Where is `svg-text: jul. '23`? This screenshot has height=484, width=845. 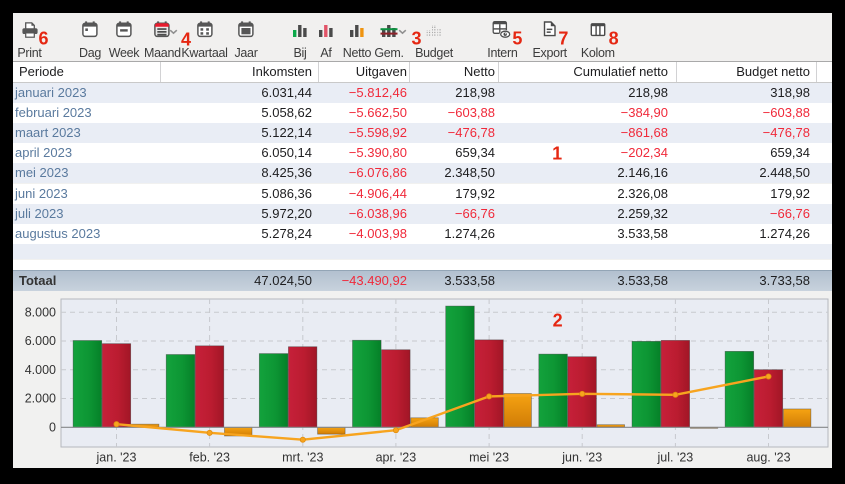
svg-text: jul. '23 is located at coordinates (675, 458).